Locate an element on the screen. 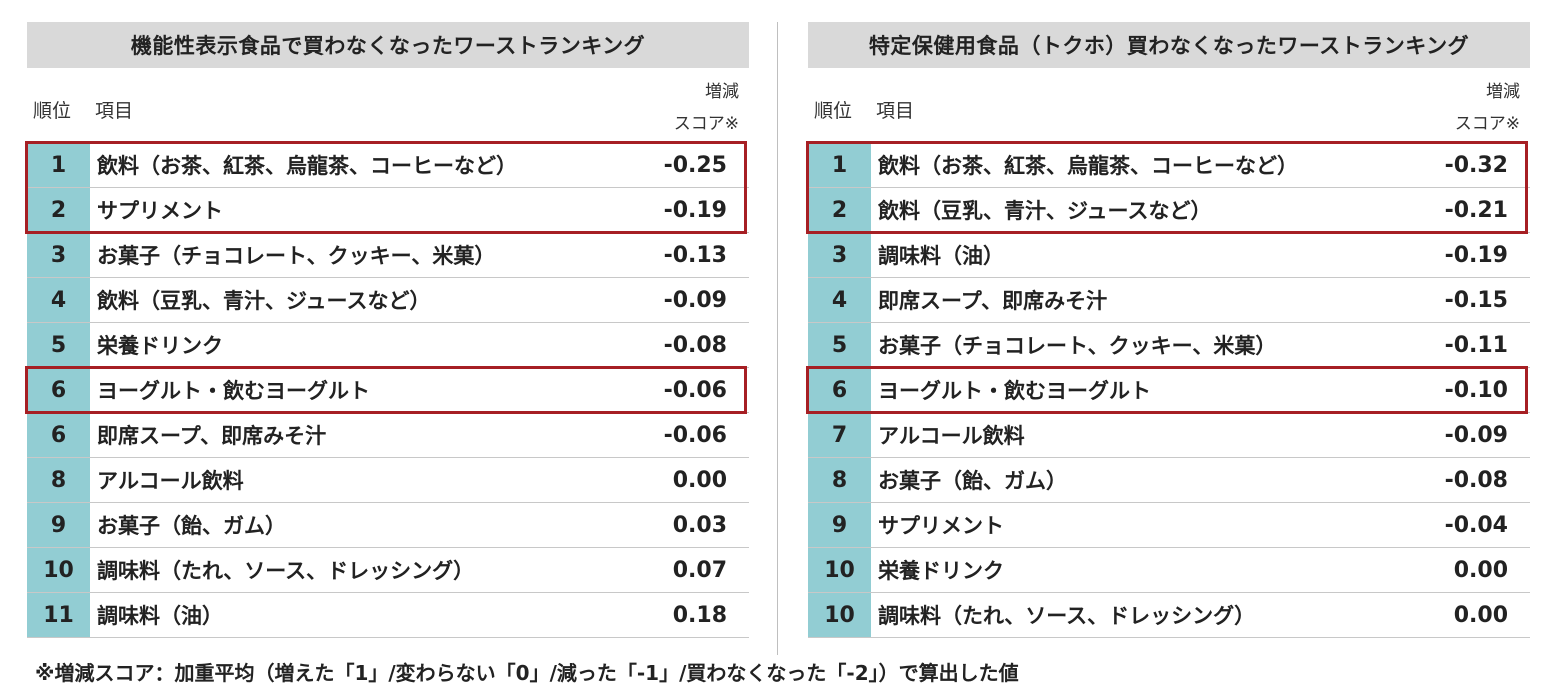  table-row: 8 お菓子（飴、ガム） -0.08 is located at coordinates (1169, 480).